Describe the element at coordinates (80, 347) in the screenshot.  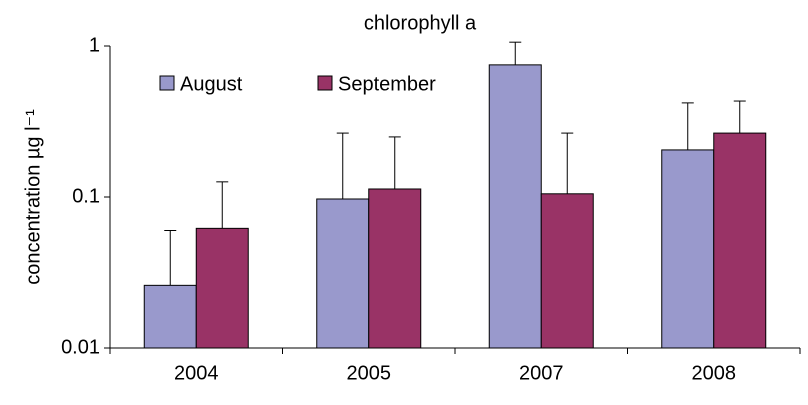
I see `y-tick-label: 0.01` at that location.